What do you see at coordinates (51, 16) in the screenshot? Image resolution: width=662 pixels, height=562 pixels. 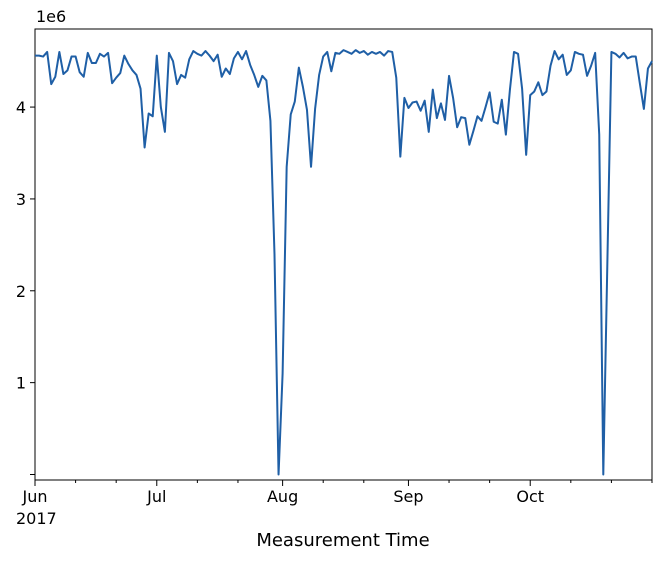 I see `y-offset-label: 1e6` at bounding box center [51, 16].